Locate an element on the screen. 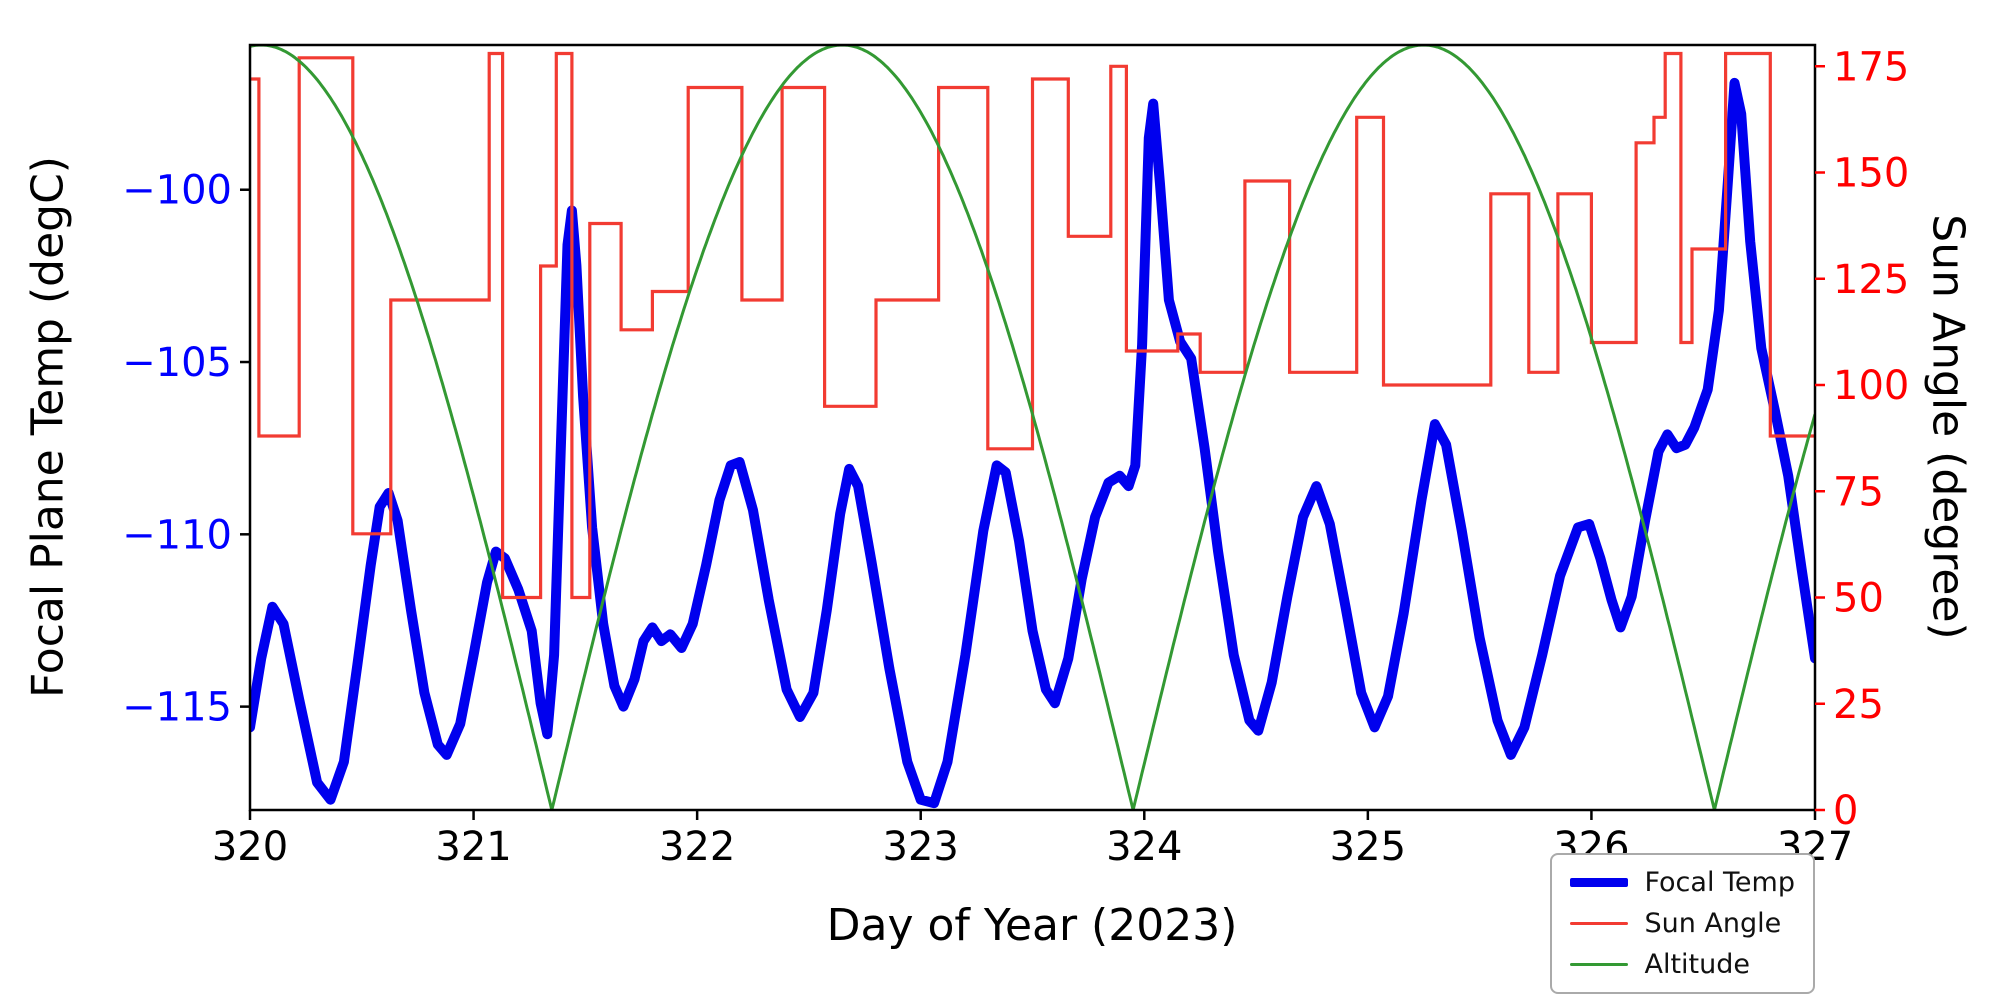 Image resolution: width=2000 pixels, height=1000 pixels. x-tick-label: 320 is located at coordinates (250, 847).